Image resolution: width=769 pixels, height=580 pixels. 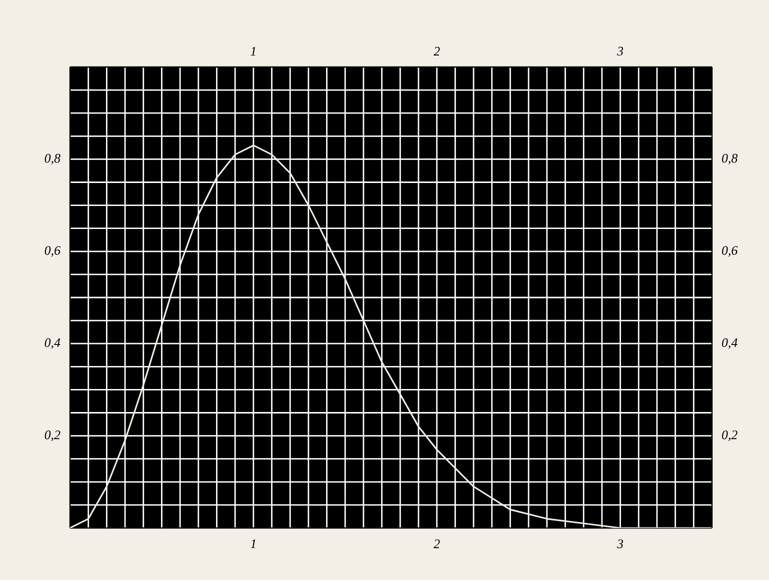 What do you see at coordinates (52, 159) in the screenshot?
I see `y-tick-label: 0,8` at bounding box center [52, 159].